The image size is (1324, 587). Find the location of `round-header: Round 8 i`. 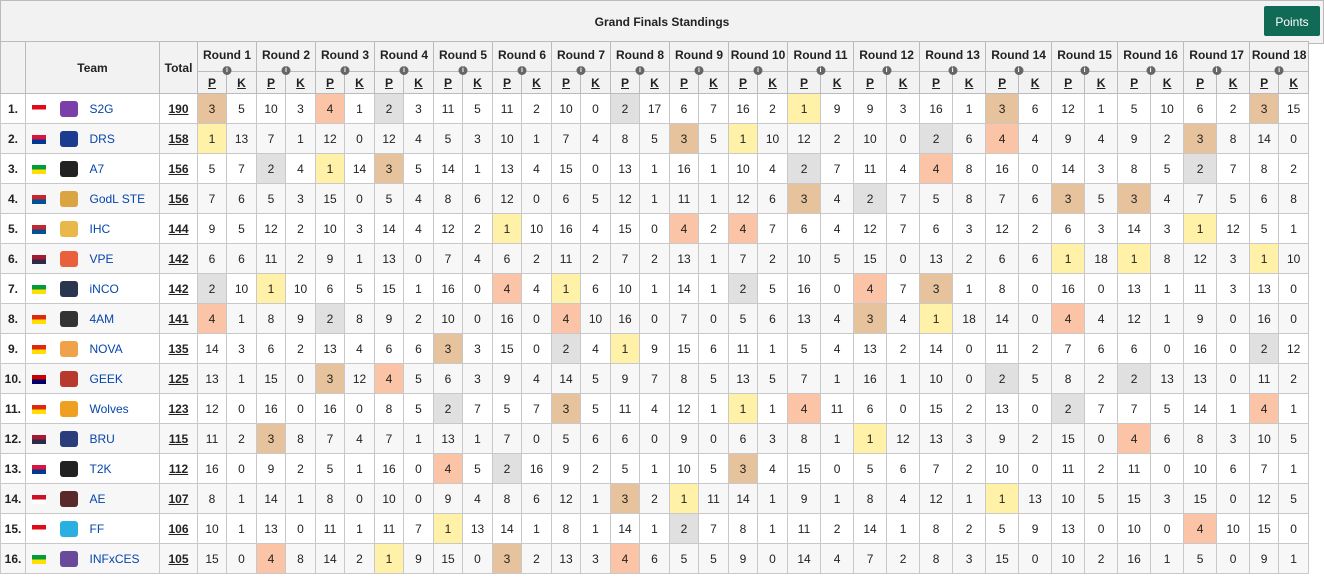

round-header: Round 8 i is located at coordinates (640, 58).